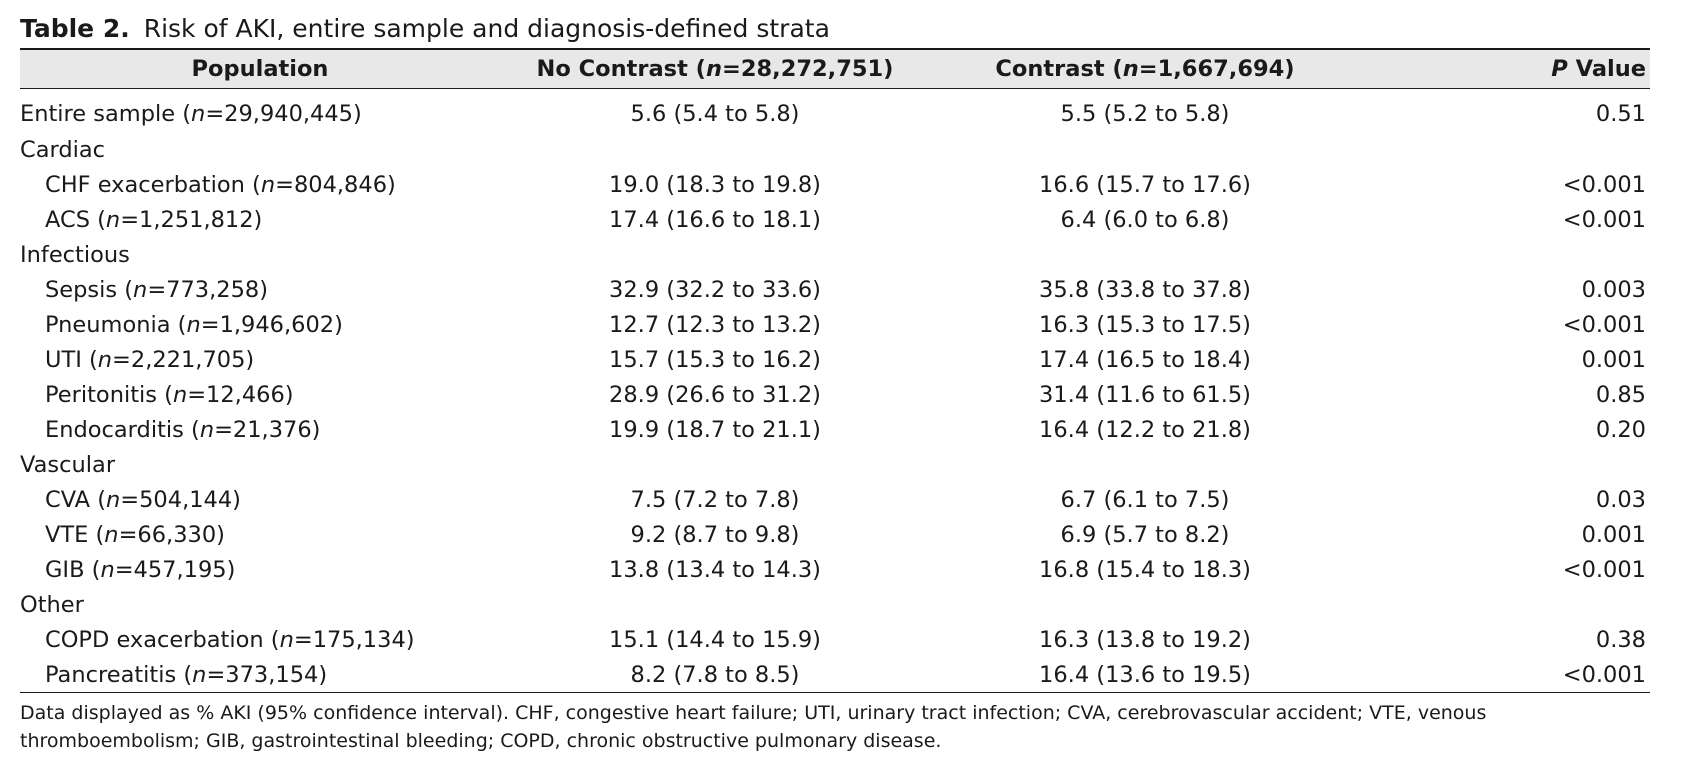 The height and width of the screenshot is (780, 1698). What do you see at coordinates (1620, 499) in the screenshot?
I see `p-value-cell: 0.03` at bounding box center [1620, 499].